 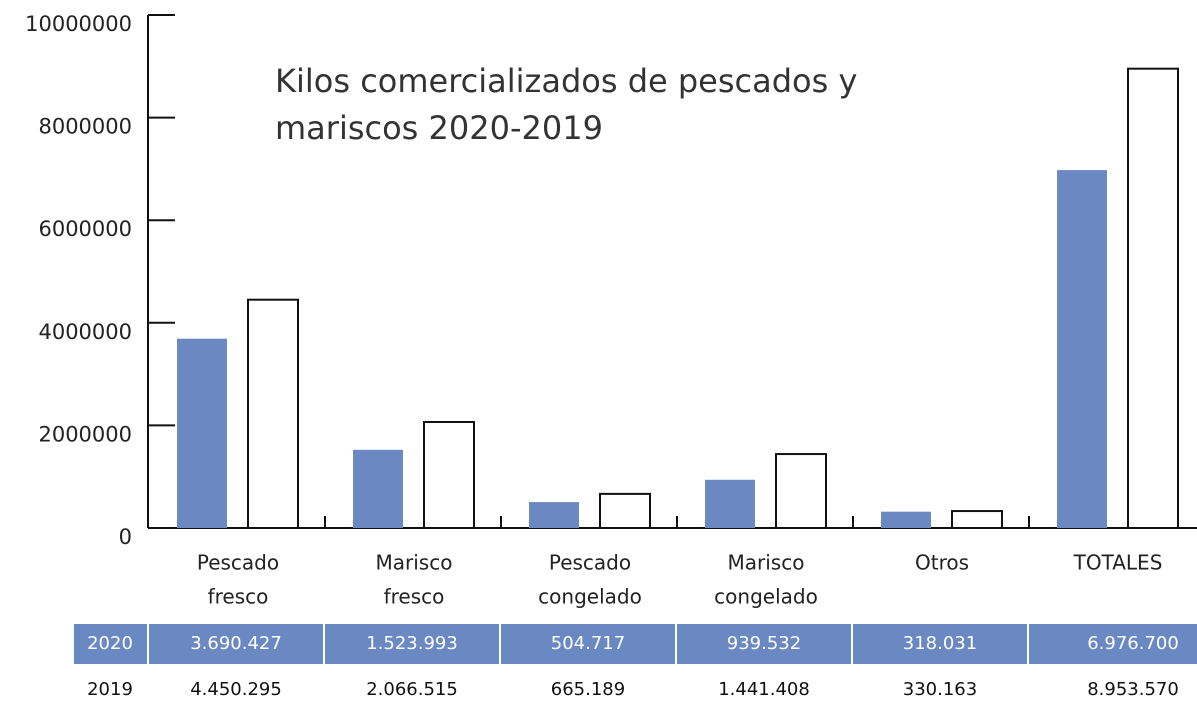 What do you see at coordinates (85, 229) in the screenshot?
I see `y-tick-label: 6000000` at bounding box center [85, 229].